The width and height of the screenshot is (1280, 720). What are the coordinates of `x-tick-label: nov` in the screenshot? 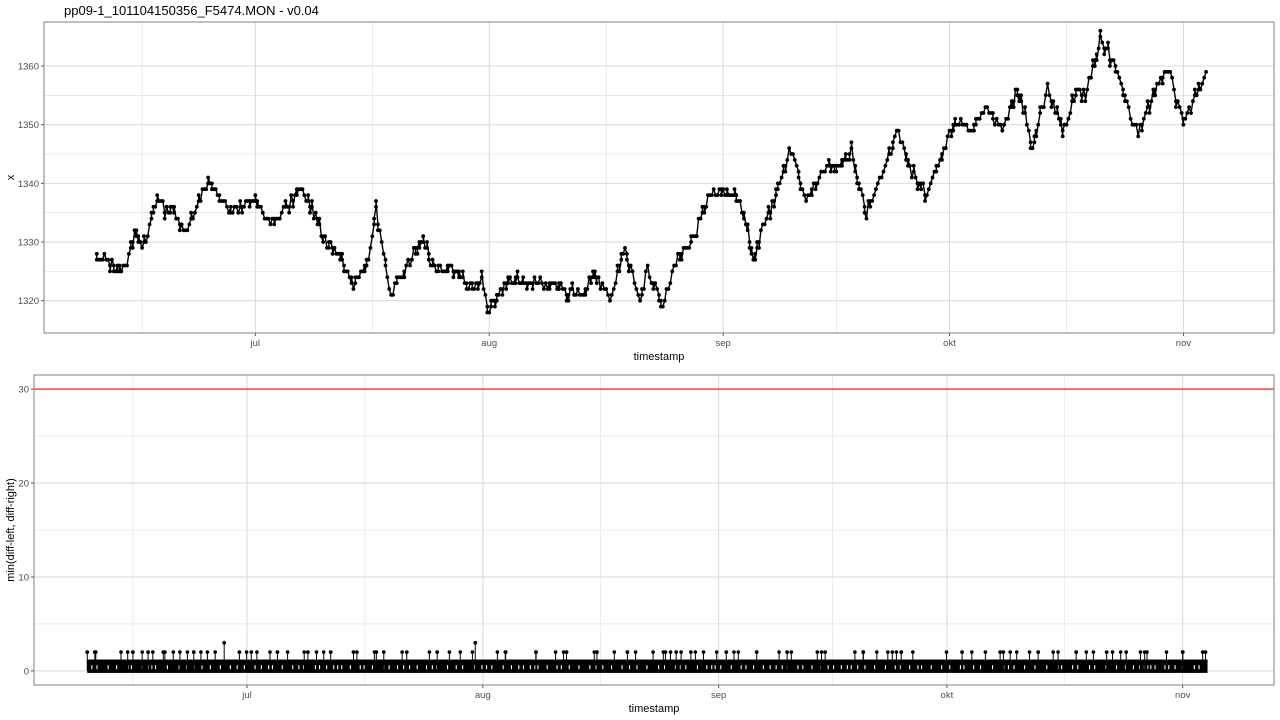 It's located at (1183, 695).